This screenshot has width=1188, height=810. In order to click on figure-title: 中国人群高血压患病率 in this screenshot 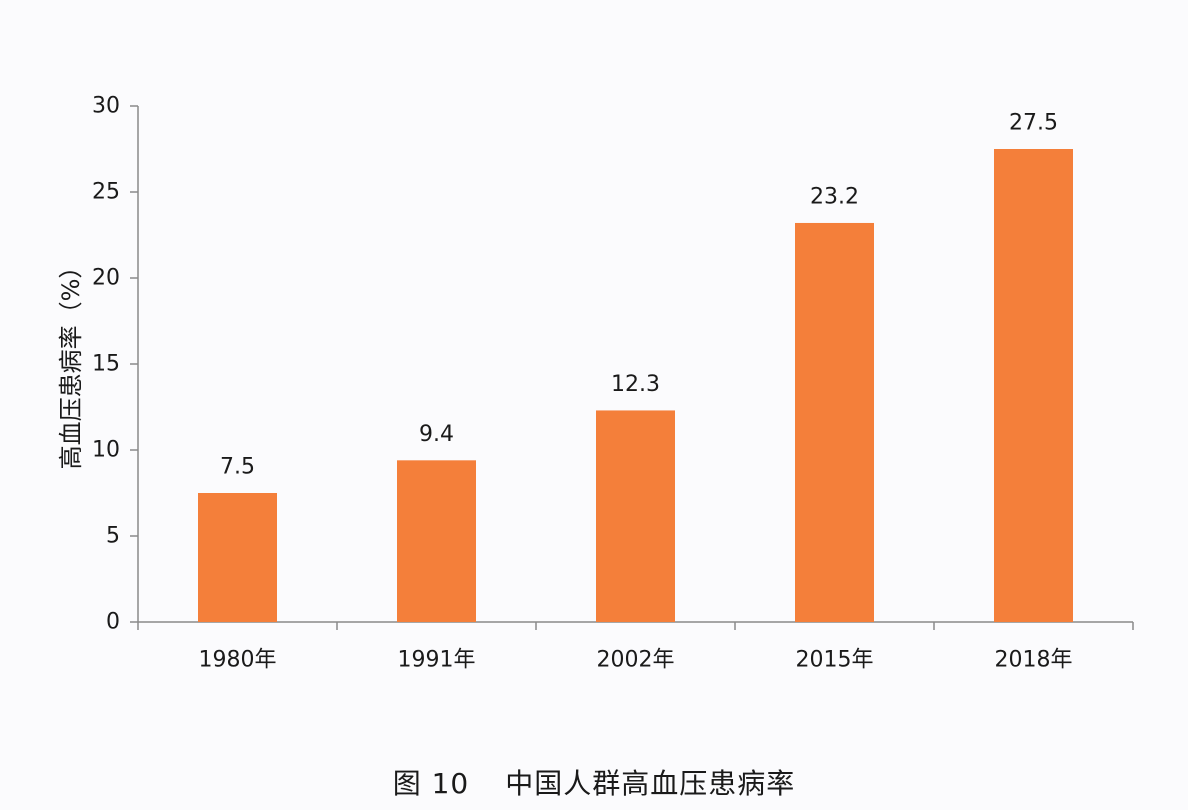, I will do `click(650, 783)`.